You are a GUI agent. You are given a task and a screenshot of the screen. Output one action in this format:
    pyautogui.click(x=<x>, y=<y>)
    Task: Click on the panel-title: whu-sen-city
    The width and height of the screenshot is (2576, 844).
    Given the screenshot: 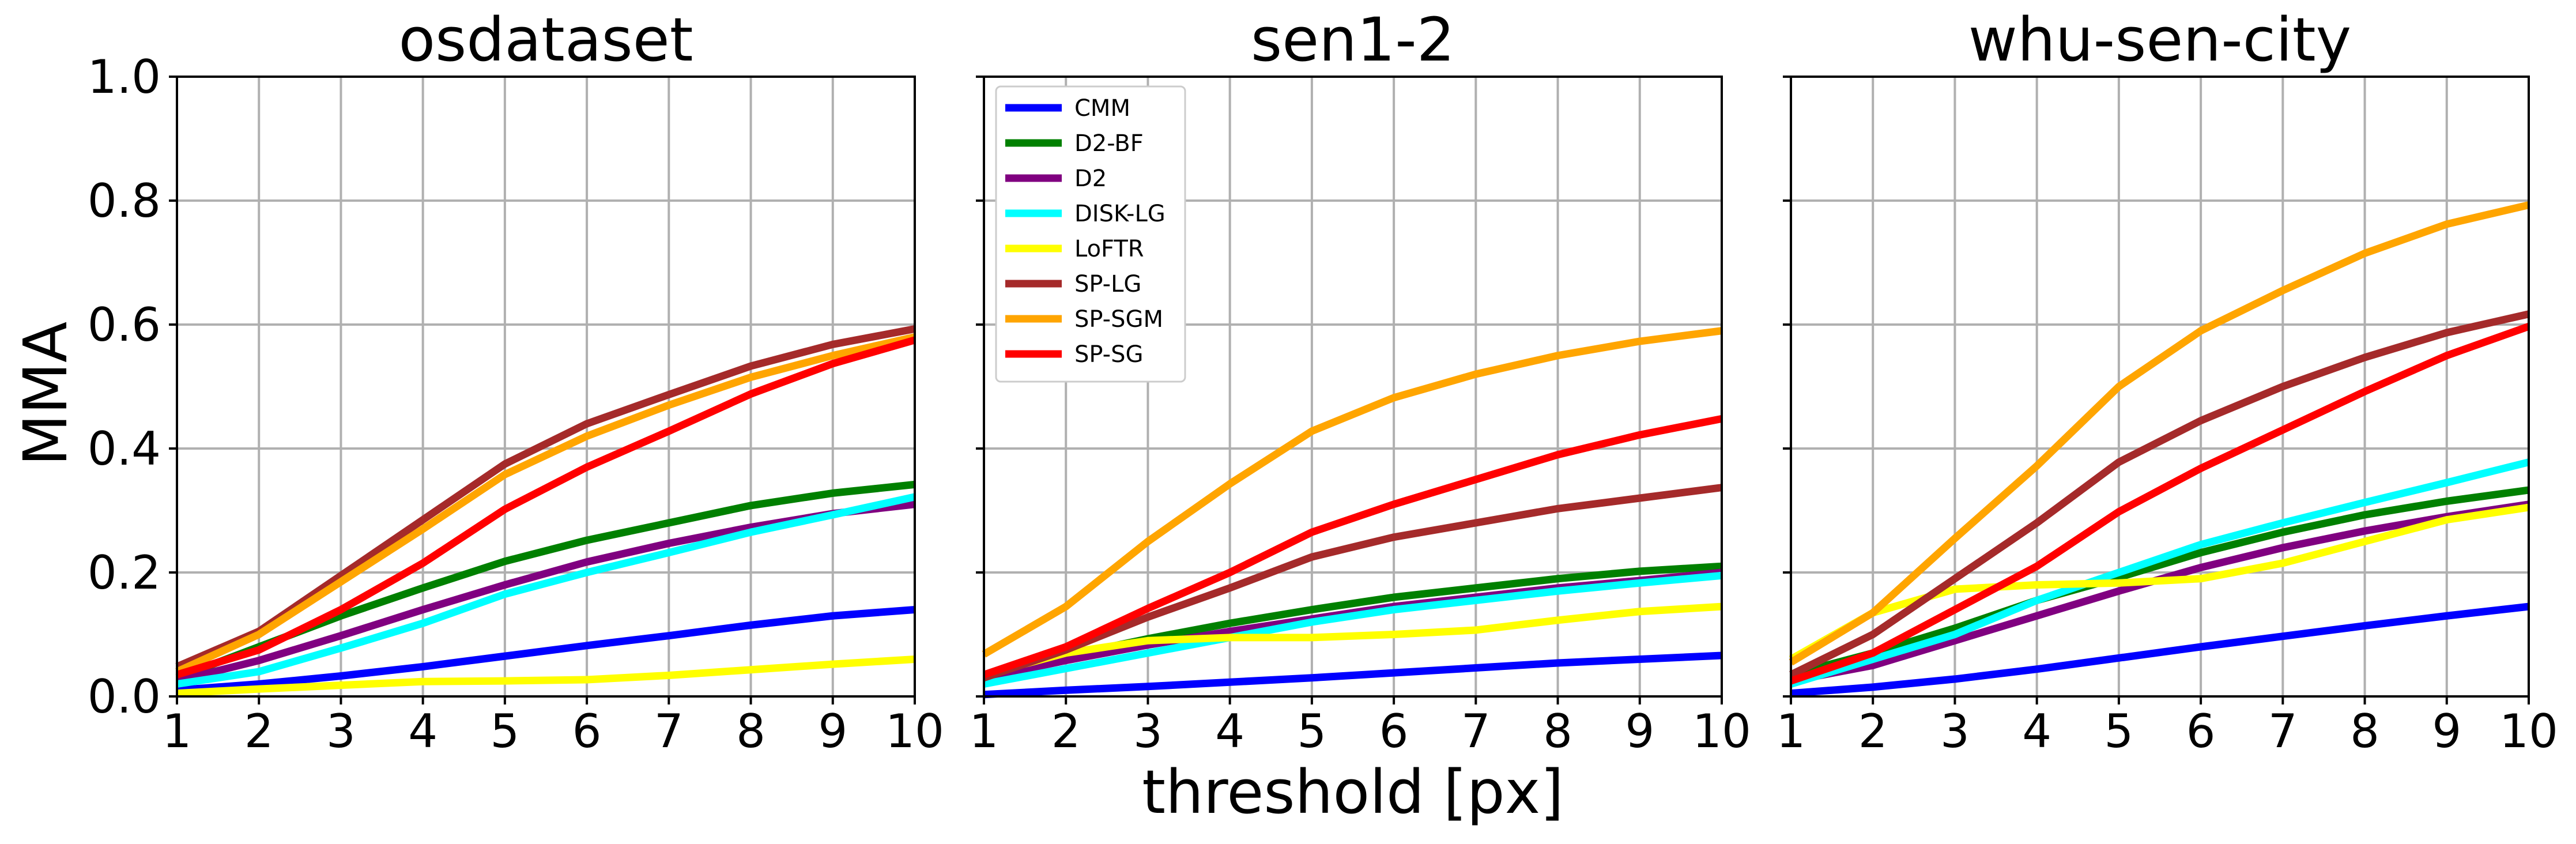 What is the action you would take?
    pyautogui.click(x=2159, y=40)
    